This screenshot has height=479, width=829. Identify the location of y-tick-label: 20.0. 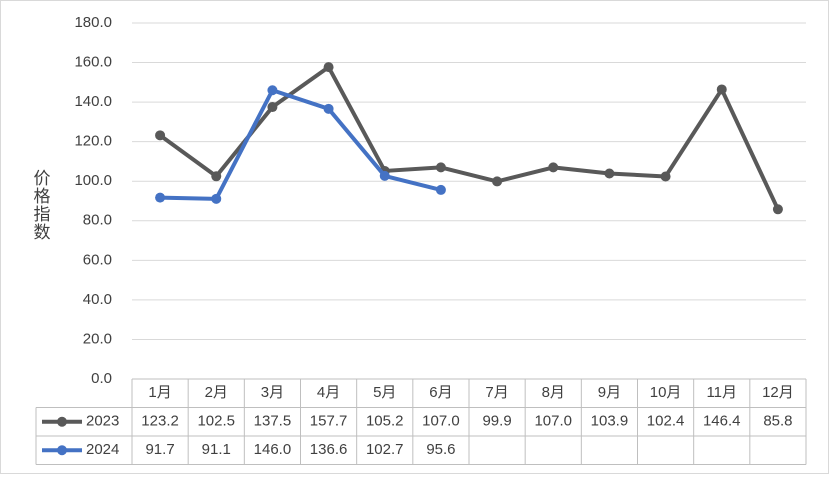
(97, 338).